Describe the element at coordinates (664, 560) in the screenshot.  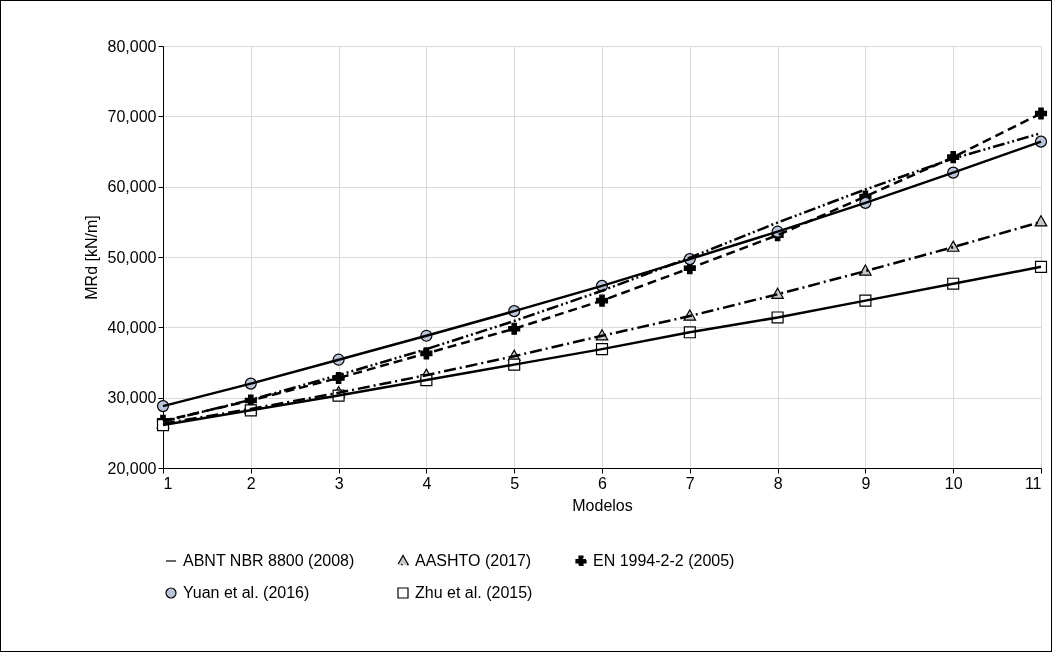
I see `legend-label: EN 1994-2-2 (2005)` at that location.